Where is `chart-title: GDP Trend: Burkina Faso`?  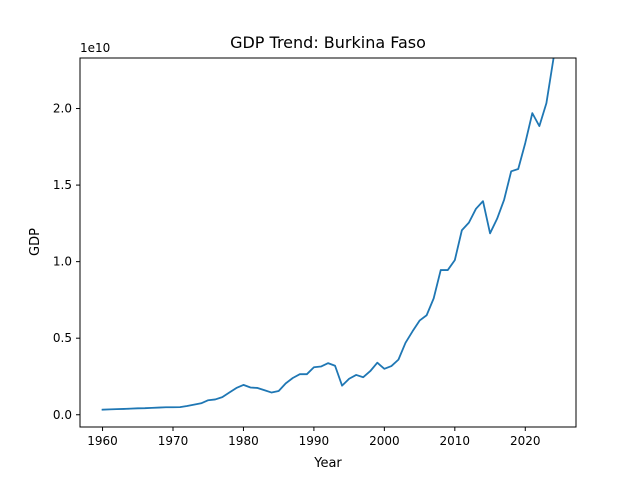
chart-title: GDP Trend: Burkina Faso is located at coordinates (328, 42).